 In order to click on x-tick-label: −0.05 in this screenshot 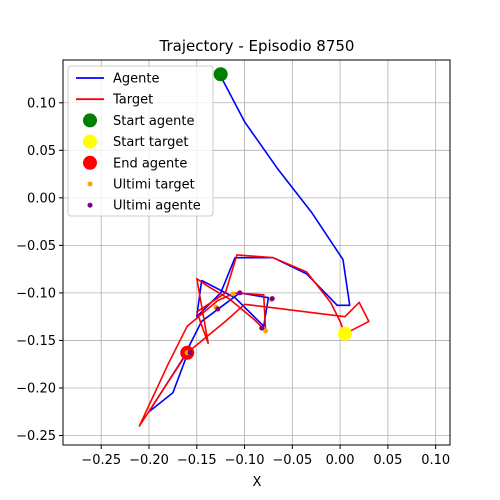, I will do `click(292, 460)`.